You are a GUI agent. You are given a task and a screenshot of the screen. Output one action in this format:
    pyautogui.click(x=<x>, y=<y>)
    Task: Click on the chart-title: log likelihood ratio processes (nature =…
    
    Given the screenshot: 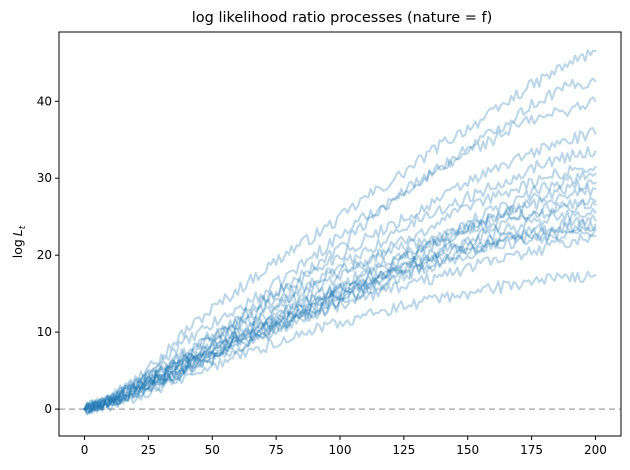 What is the action you would take?
    pyautogui.click(x=342, y=18)
    